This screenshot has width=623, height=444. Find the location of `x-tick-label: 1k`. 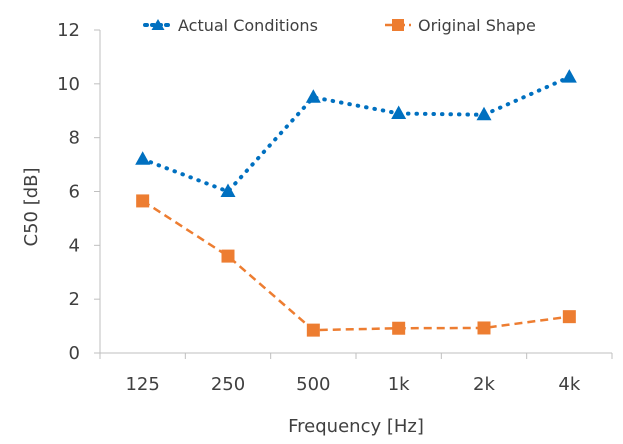

x-tick-label: 1k is located at coordinates (399, 384).